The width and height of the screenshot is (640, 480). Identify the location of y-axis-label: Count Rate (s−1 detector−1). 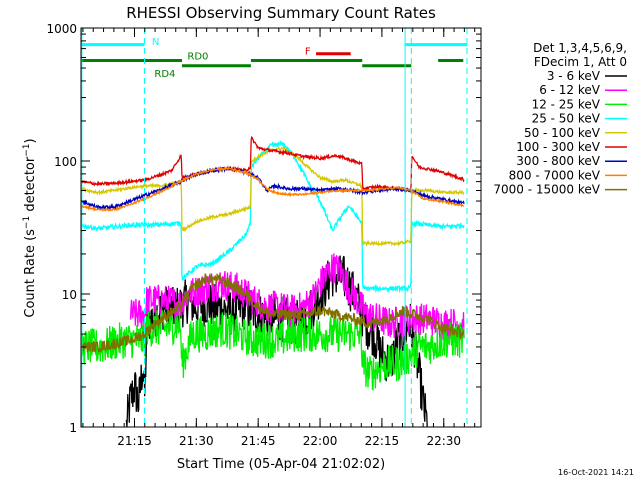
(30, 227).